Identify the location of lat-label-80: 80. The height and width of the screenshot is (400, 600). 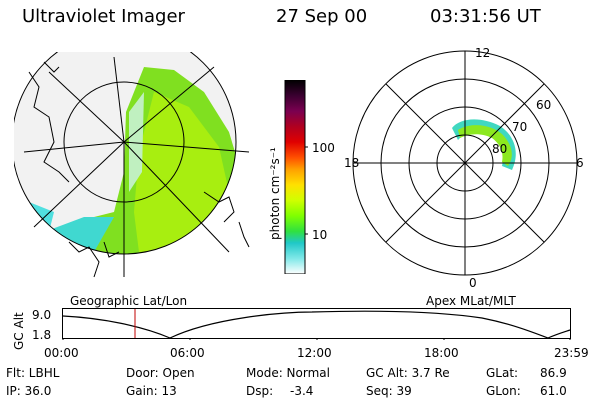
(500, 149).